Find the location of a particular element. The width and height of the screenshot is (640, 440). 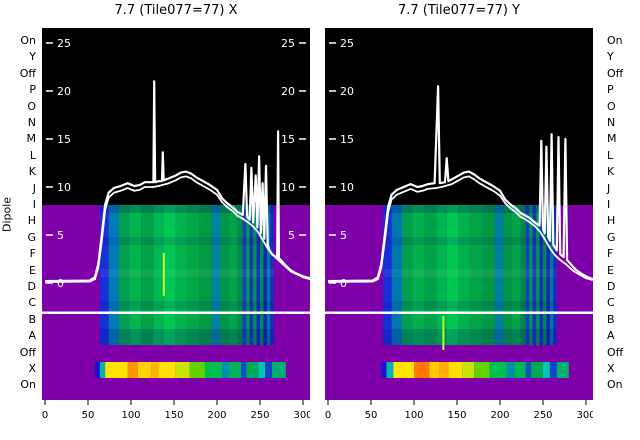

row-labels-left: On Y Off P O N M L K J I H G F E D C B A Off X On is located at coordinates (20, 220).